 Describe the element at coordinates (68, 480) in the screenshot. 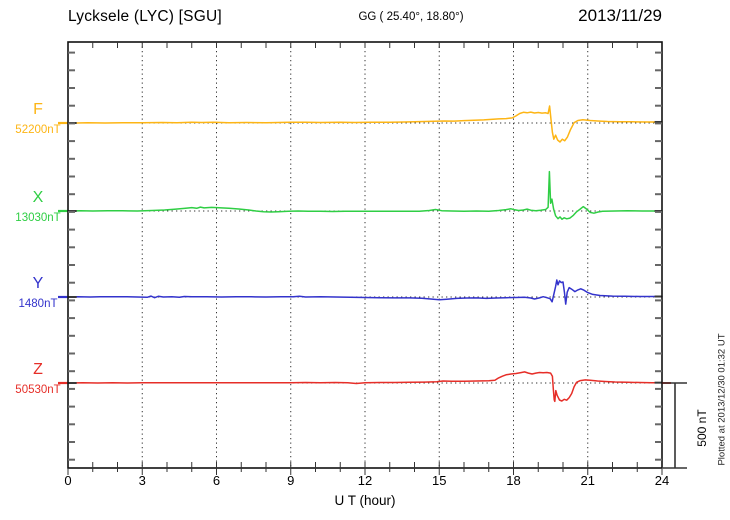

I see `x-tick-label-0: 0` at that location.